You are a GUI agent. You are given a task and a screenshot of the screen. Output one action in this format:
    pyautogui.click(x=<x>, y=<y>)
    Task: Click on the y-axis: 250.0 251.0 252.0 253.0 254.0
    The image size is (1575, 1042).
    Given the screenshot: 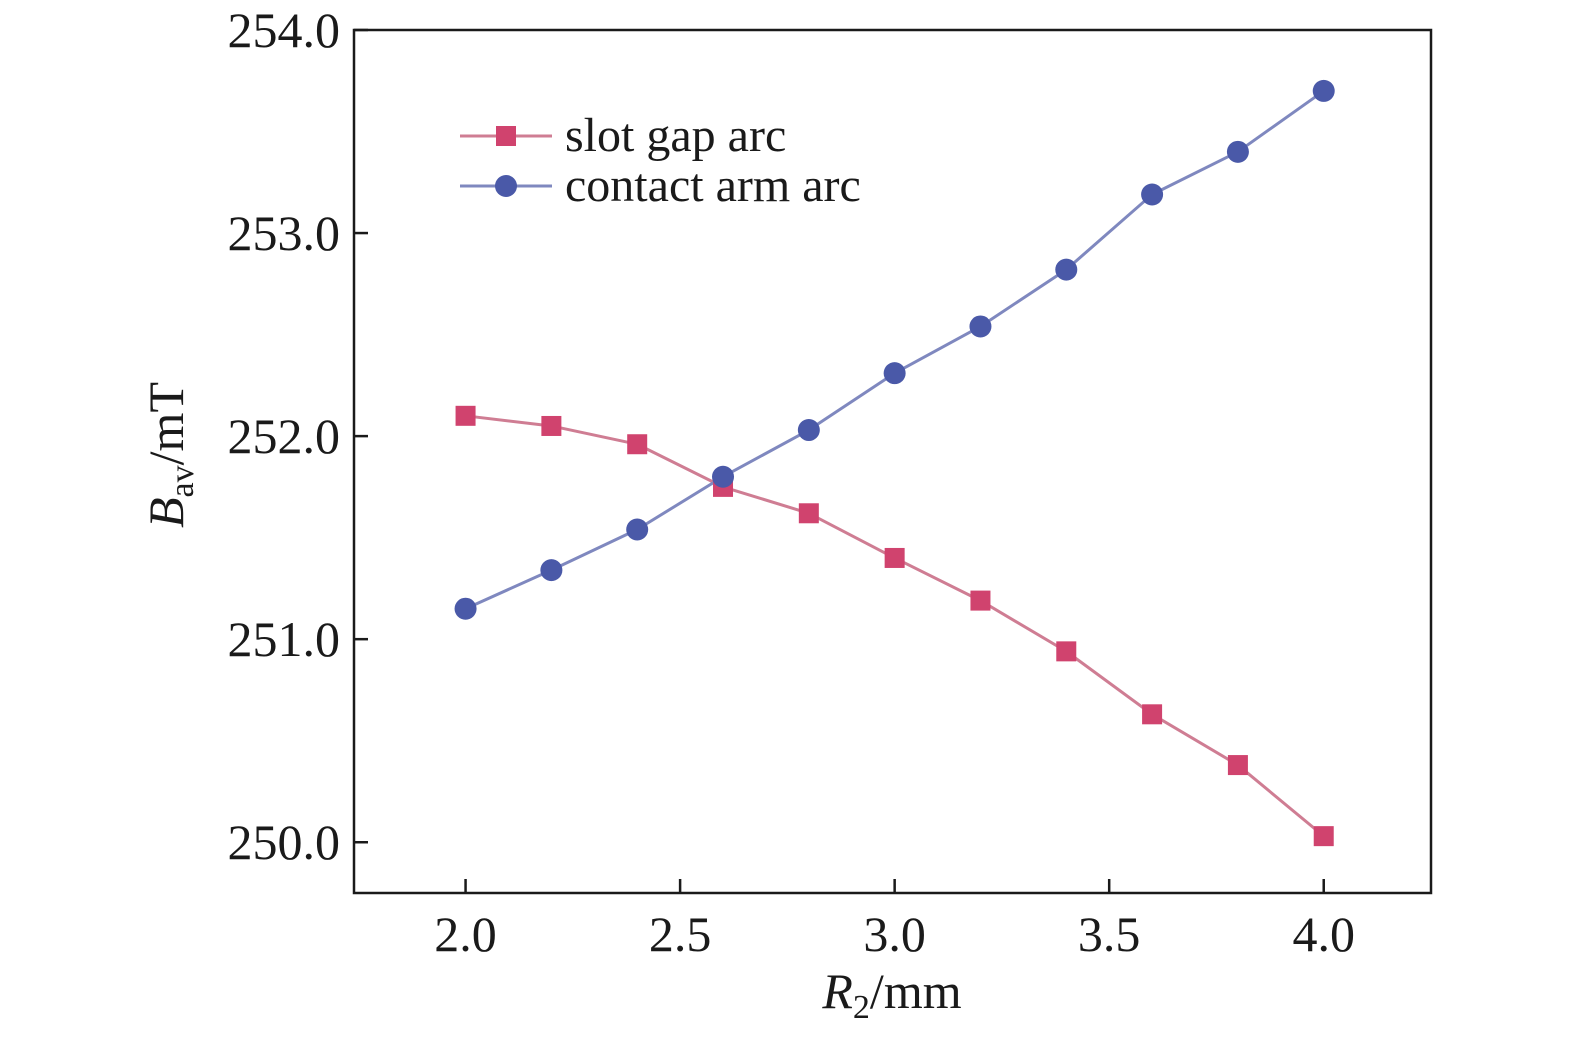 What is the action you would take?
    pyautogui.click(x=298, y=436)
    